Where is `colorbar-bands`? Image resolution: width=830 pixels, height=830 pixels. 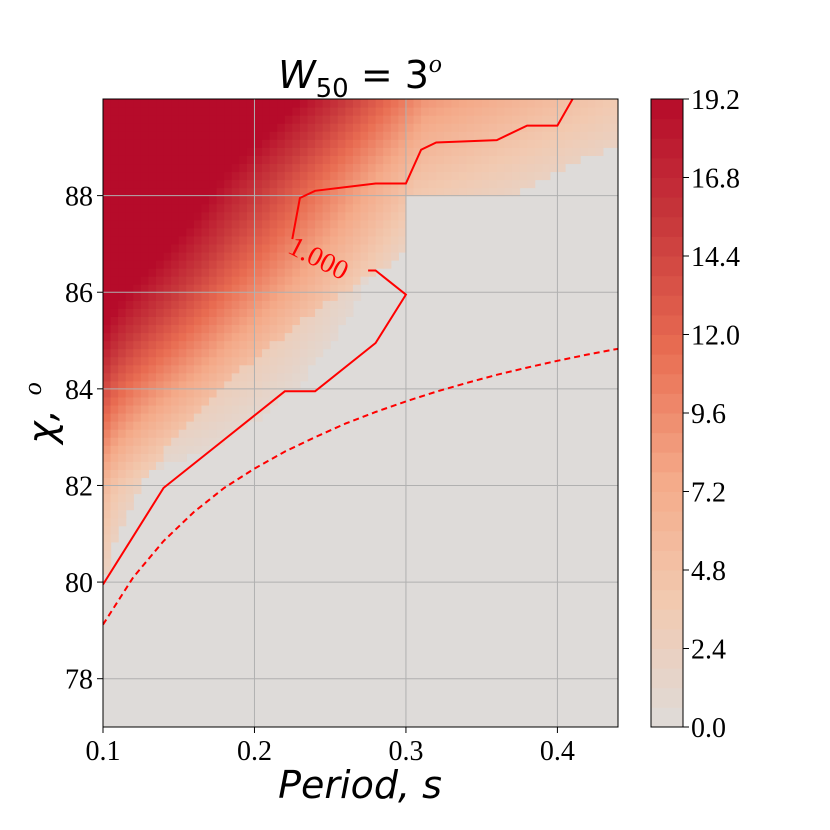
colorbar-bands is located at coordinates (667, 413).